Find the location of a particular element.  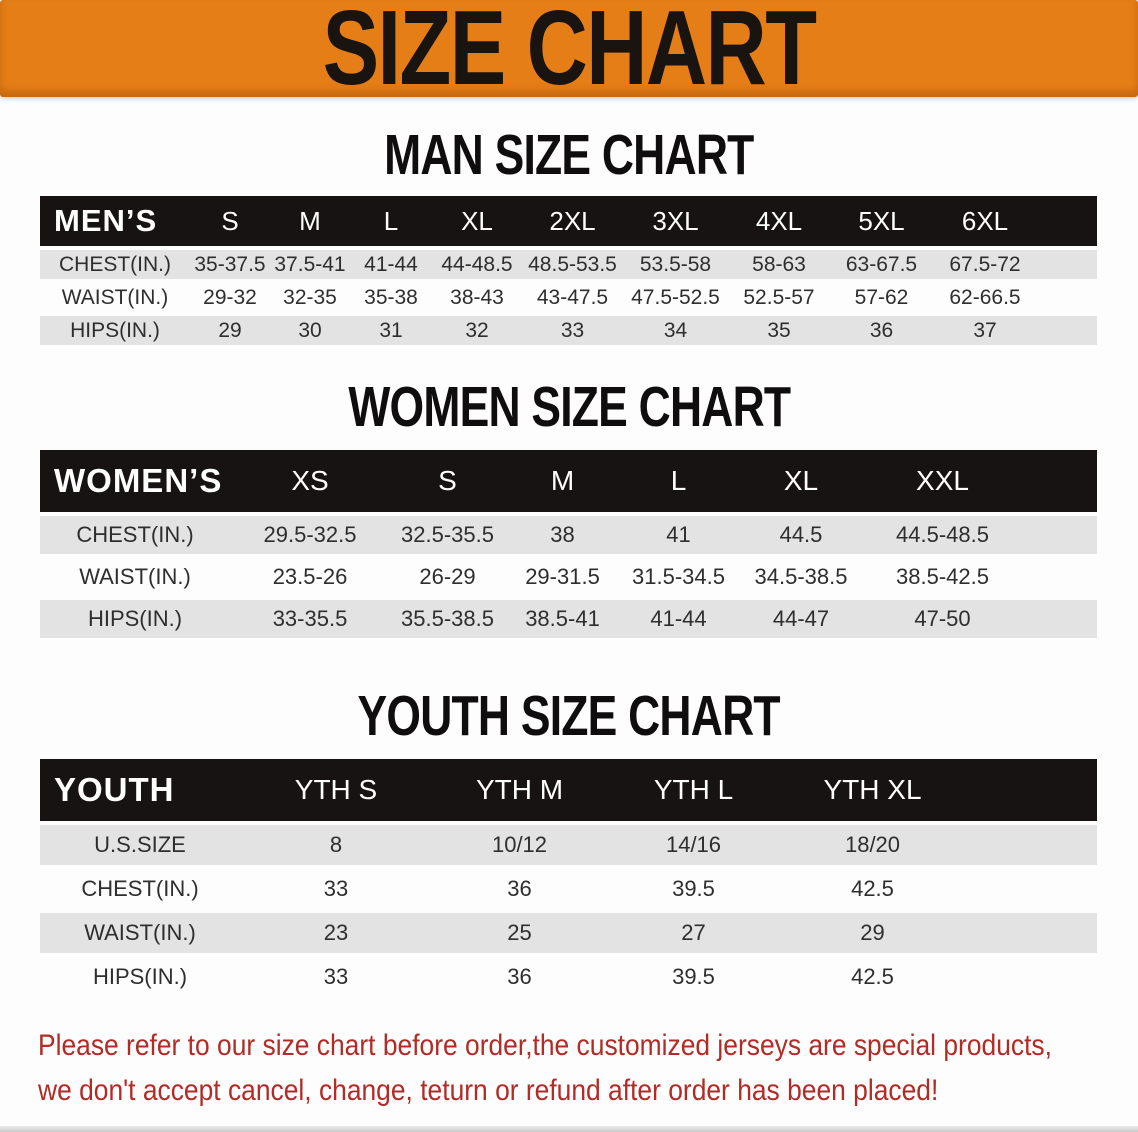

men-size-col-header: L is located at coordinates (391, 221).